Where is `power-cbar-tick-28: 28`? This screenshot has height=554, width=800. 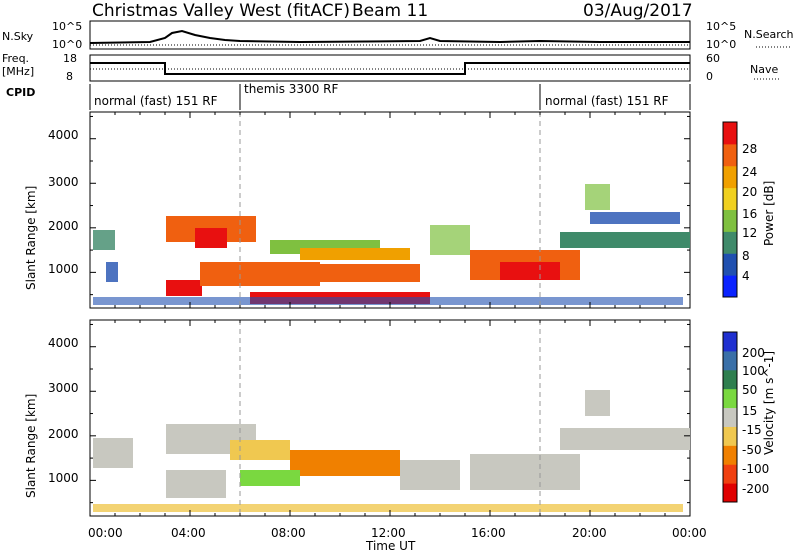
power-cbar-tick-28: 28 is located at coordinates (750, 149).